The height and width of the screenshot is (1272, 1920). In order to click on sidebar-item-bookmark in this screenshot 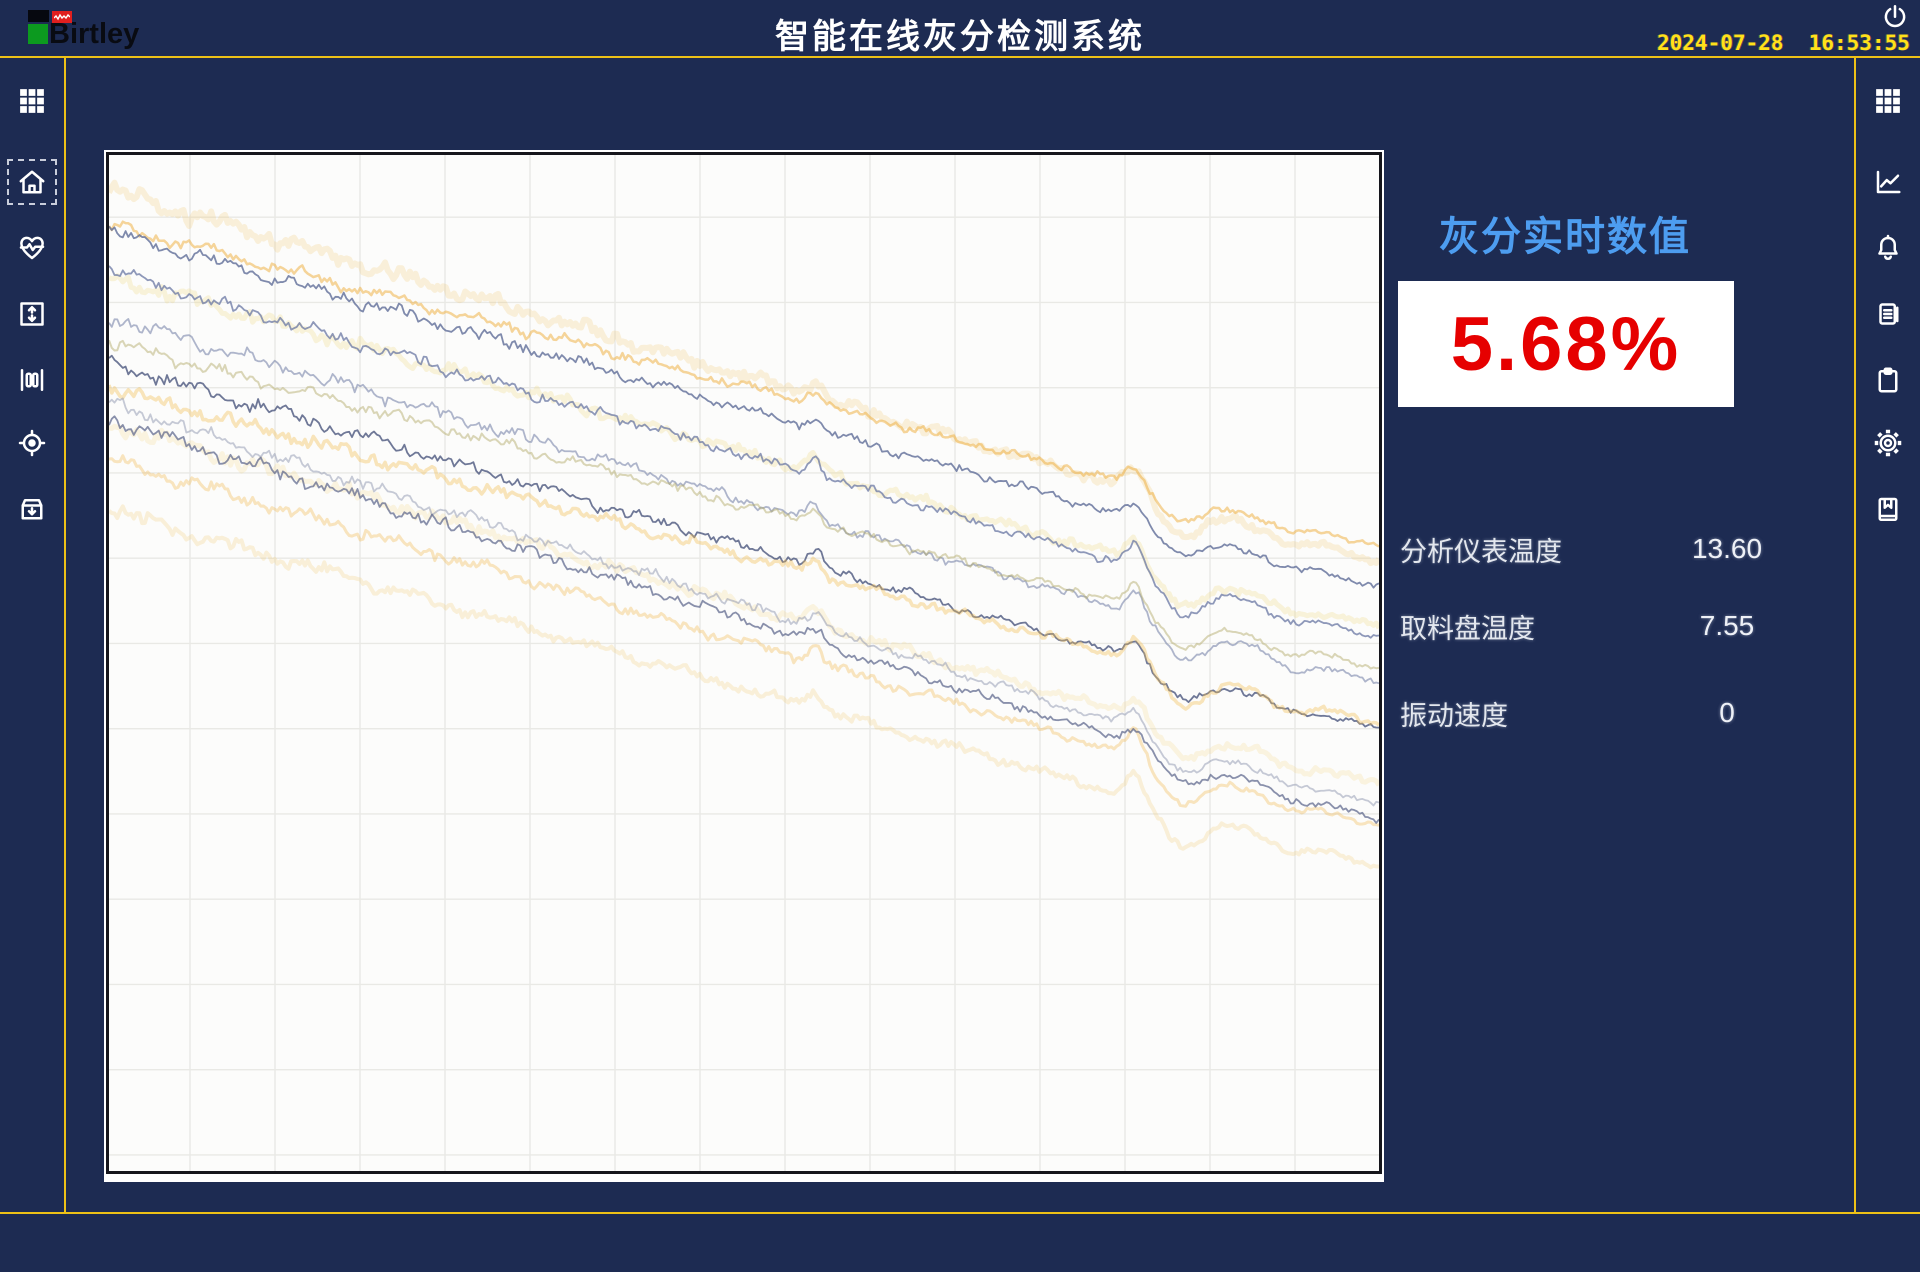, I will do `click(1888, 509)`.